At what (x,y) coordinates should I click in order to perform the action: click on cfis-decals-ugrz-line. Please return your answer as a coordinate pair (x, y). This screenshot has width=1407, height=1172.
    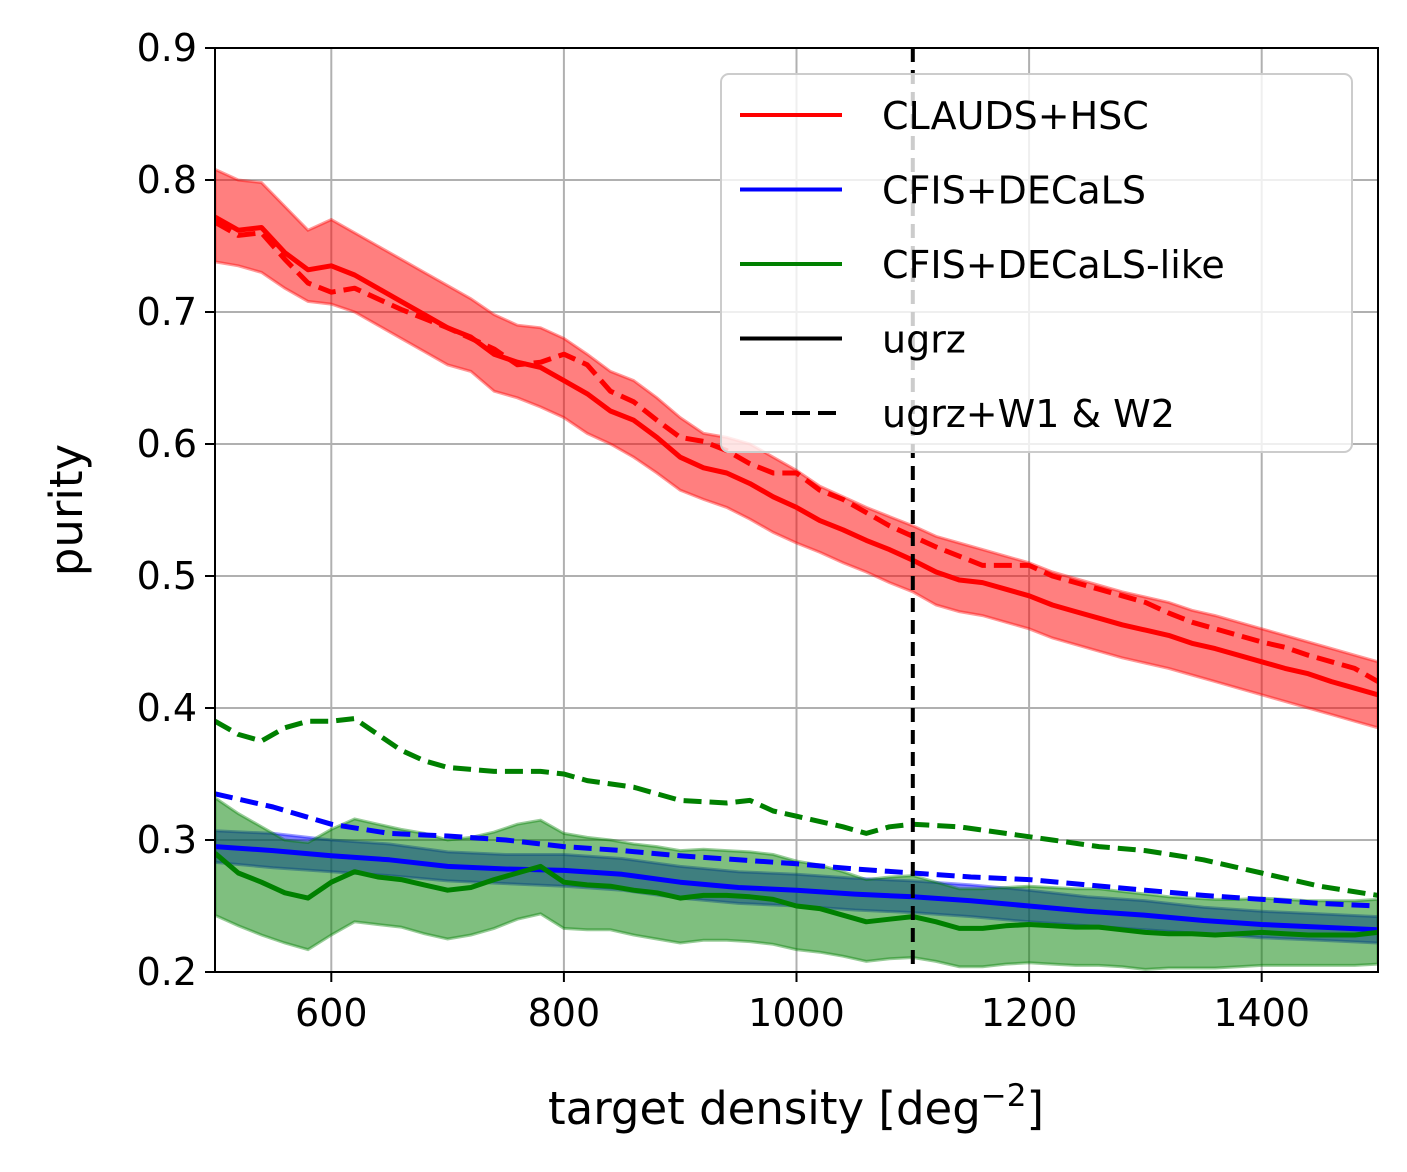
    Looking at the image, I should click on (796, 888).